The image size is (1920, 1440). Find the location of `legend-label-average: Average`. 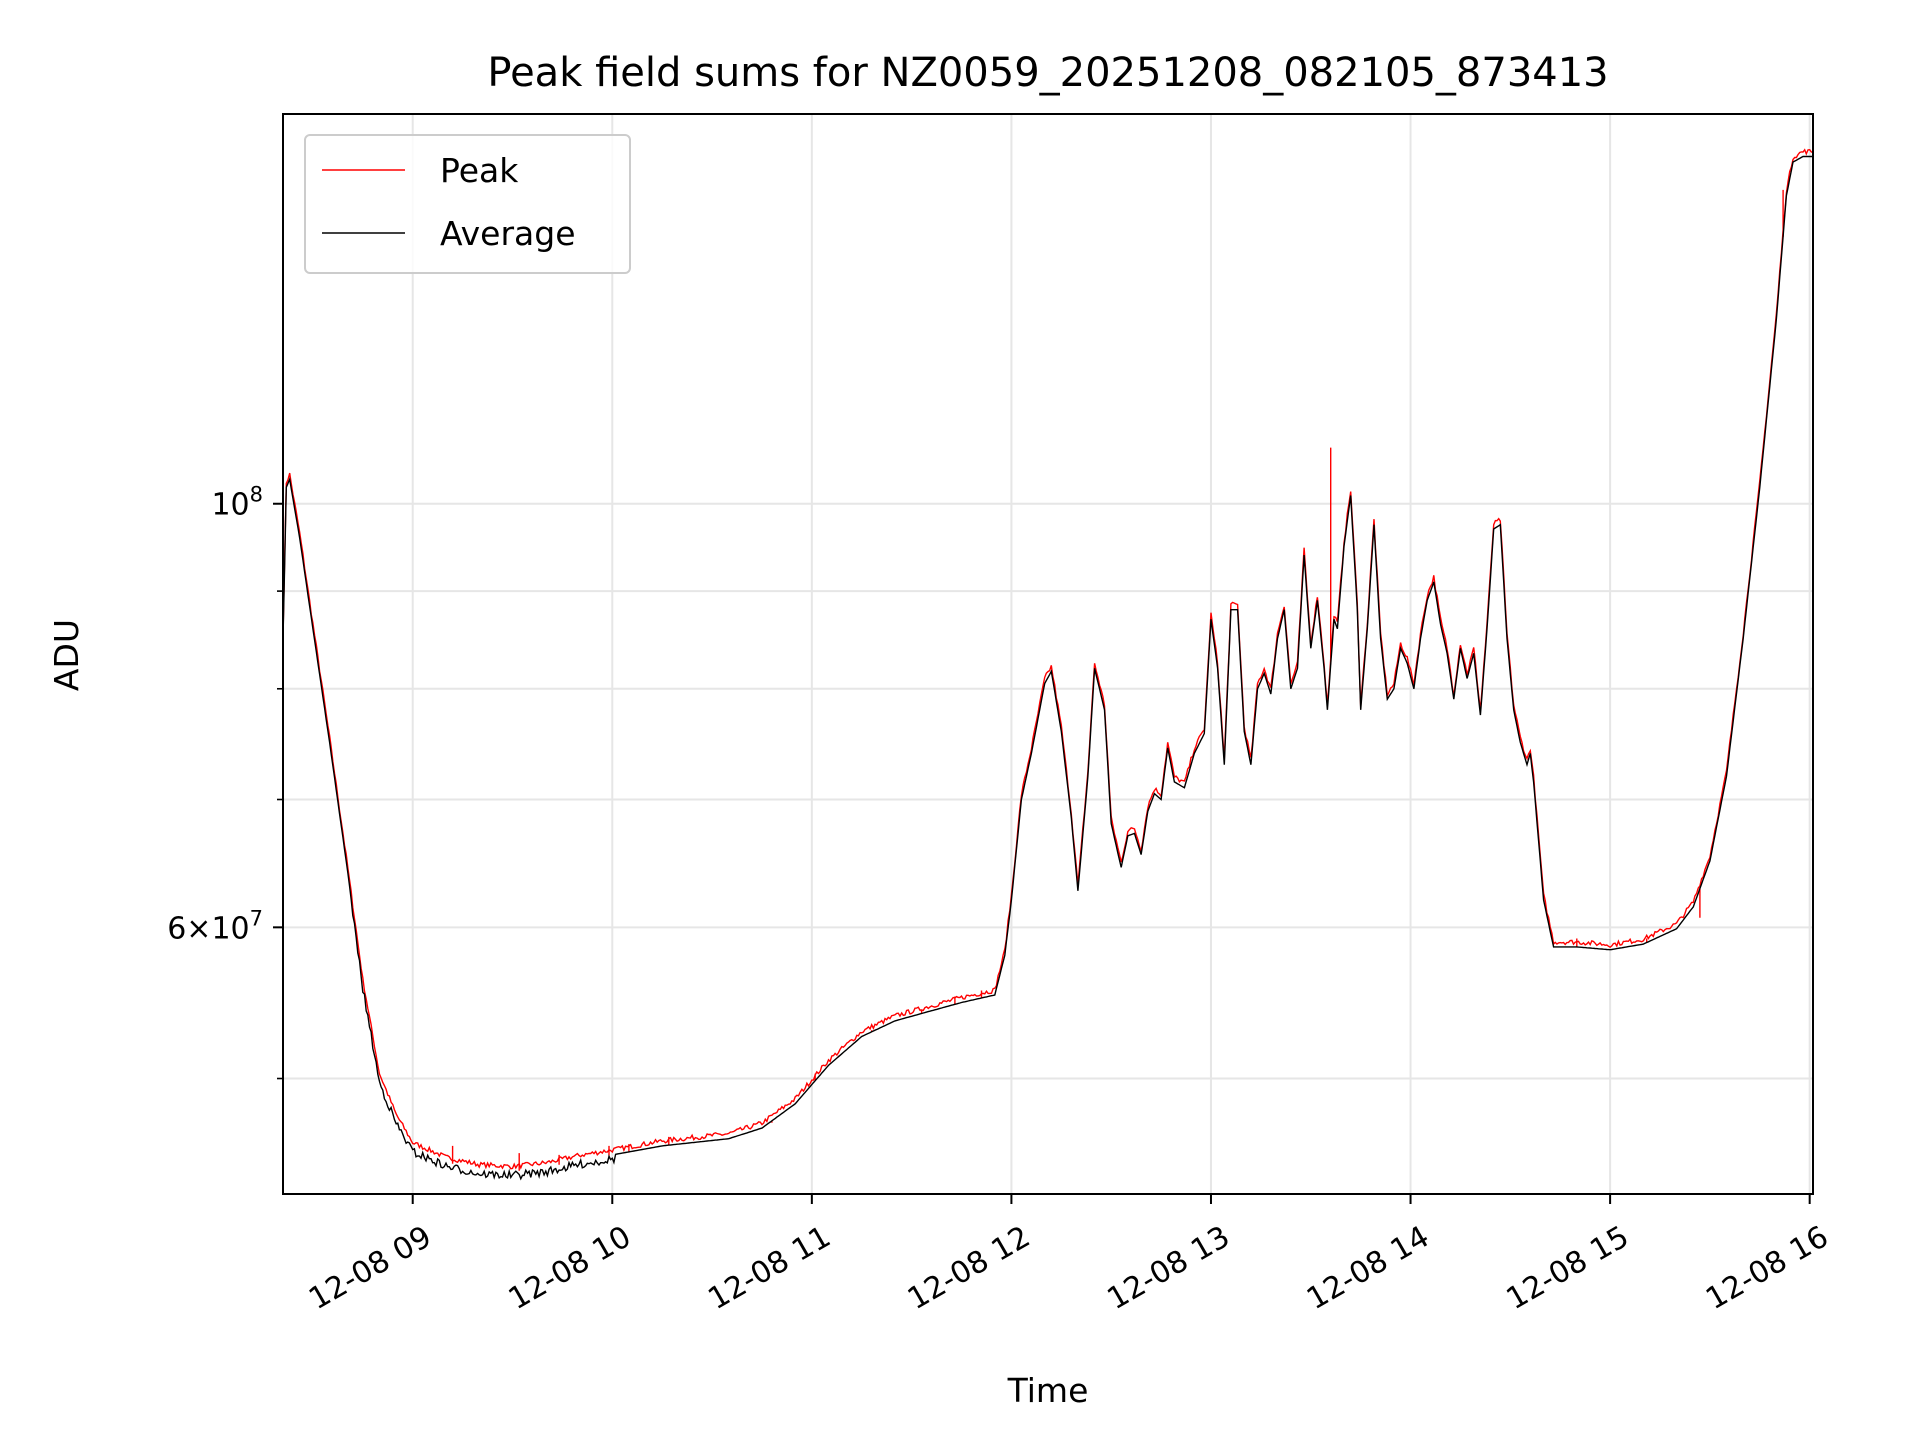

legend-label-average: Average is located at coordinates (508, 233).